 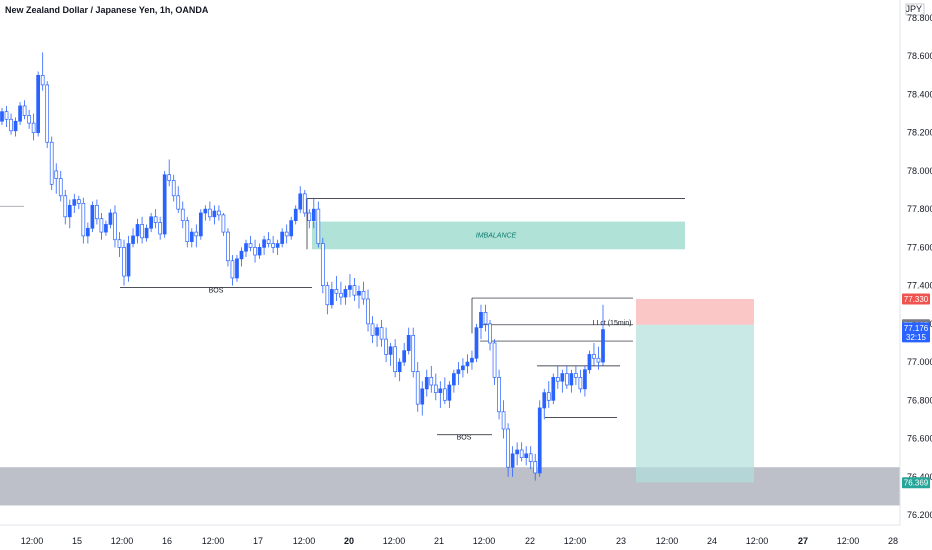 What do you see at coordinates (919, 477) in the screenshot?
I see `y-tick-label: 76.400` at bounding box center [919, 477].